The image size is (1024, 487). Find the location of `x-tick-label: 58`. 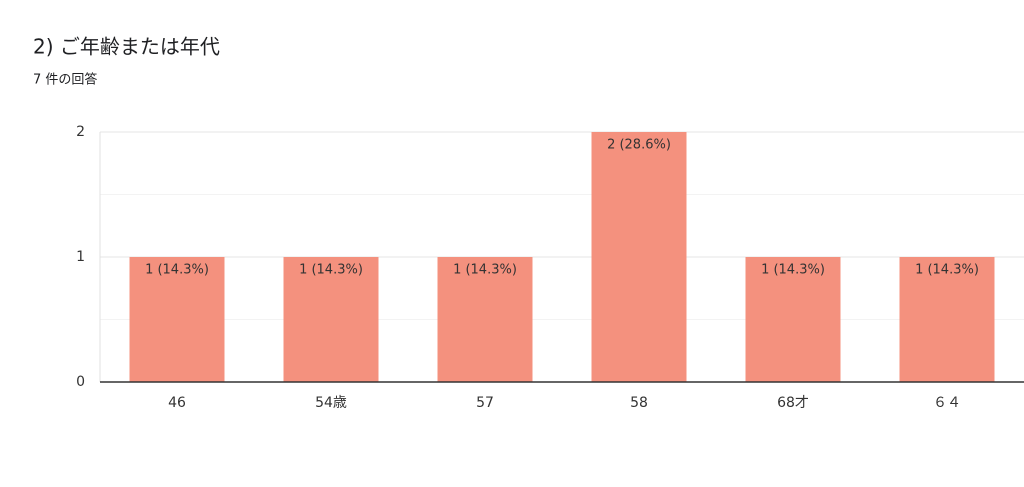

x-tick-label: 58 is located at coordinates (639, 403).